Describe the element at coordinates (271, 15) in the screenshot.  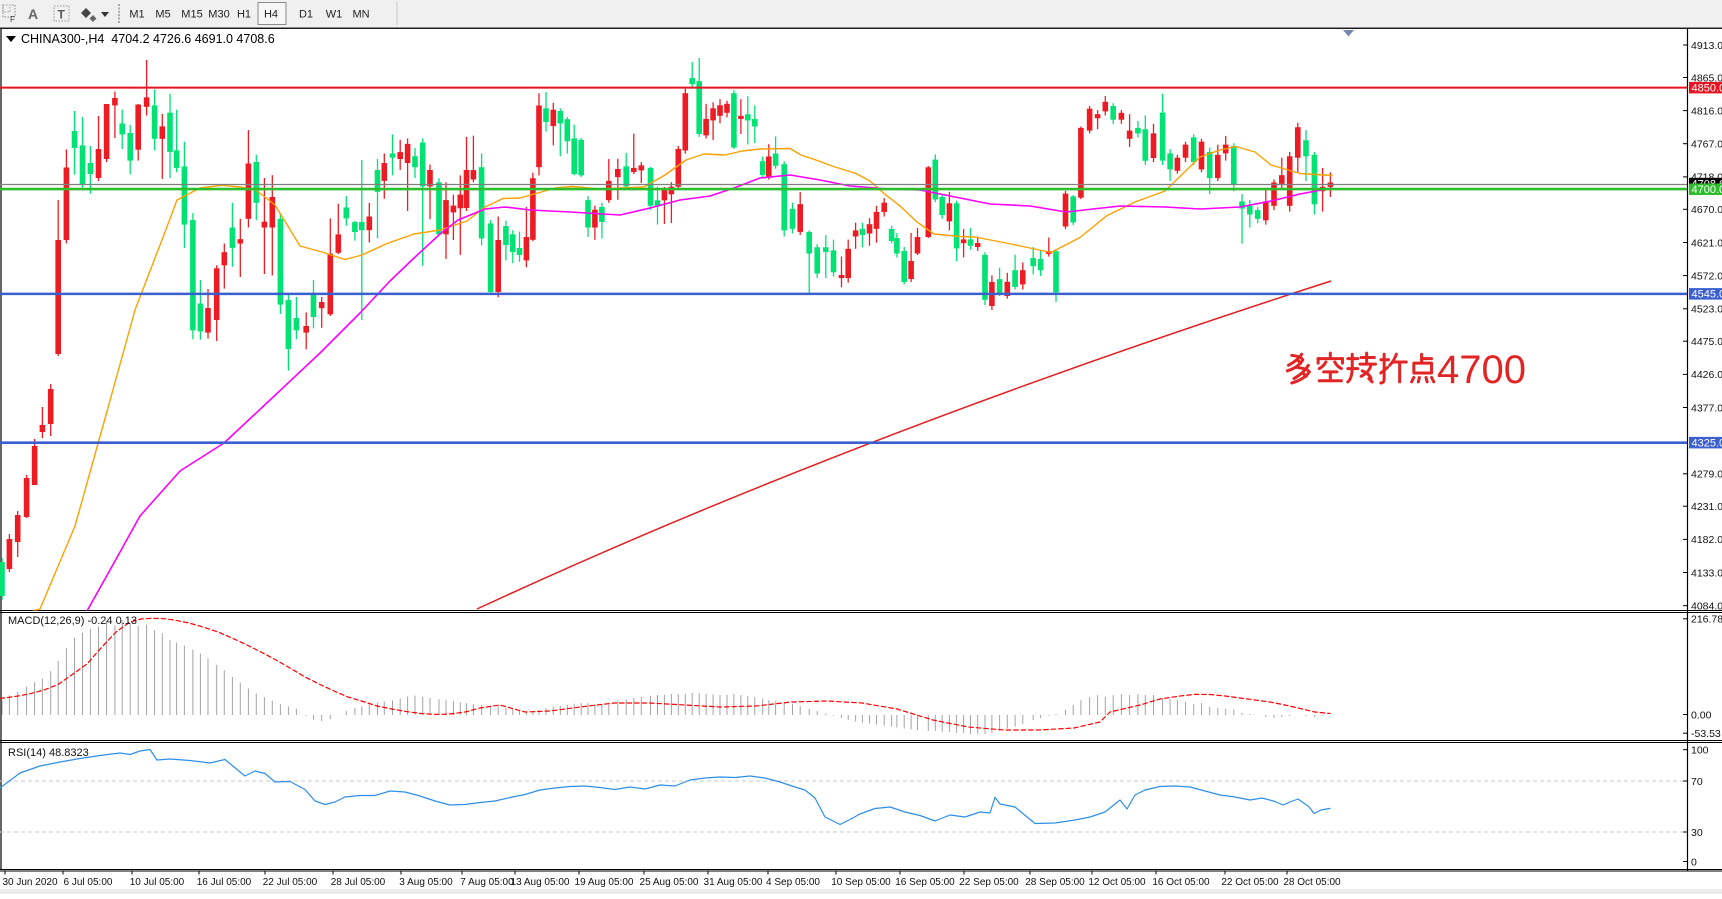
I see `svg-text: H4` at that location.